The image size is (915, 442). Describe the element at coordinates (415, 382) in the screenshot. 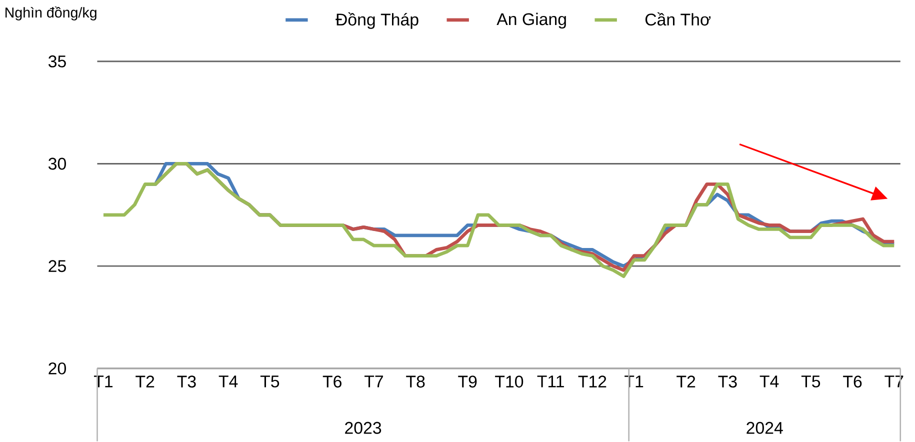

I see `x-tick-label: T8` at that location.